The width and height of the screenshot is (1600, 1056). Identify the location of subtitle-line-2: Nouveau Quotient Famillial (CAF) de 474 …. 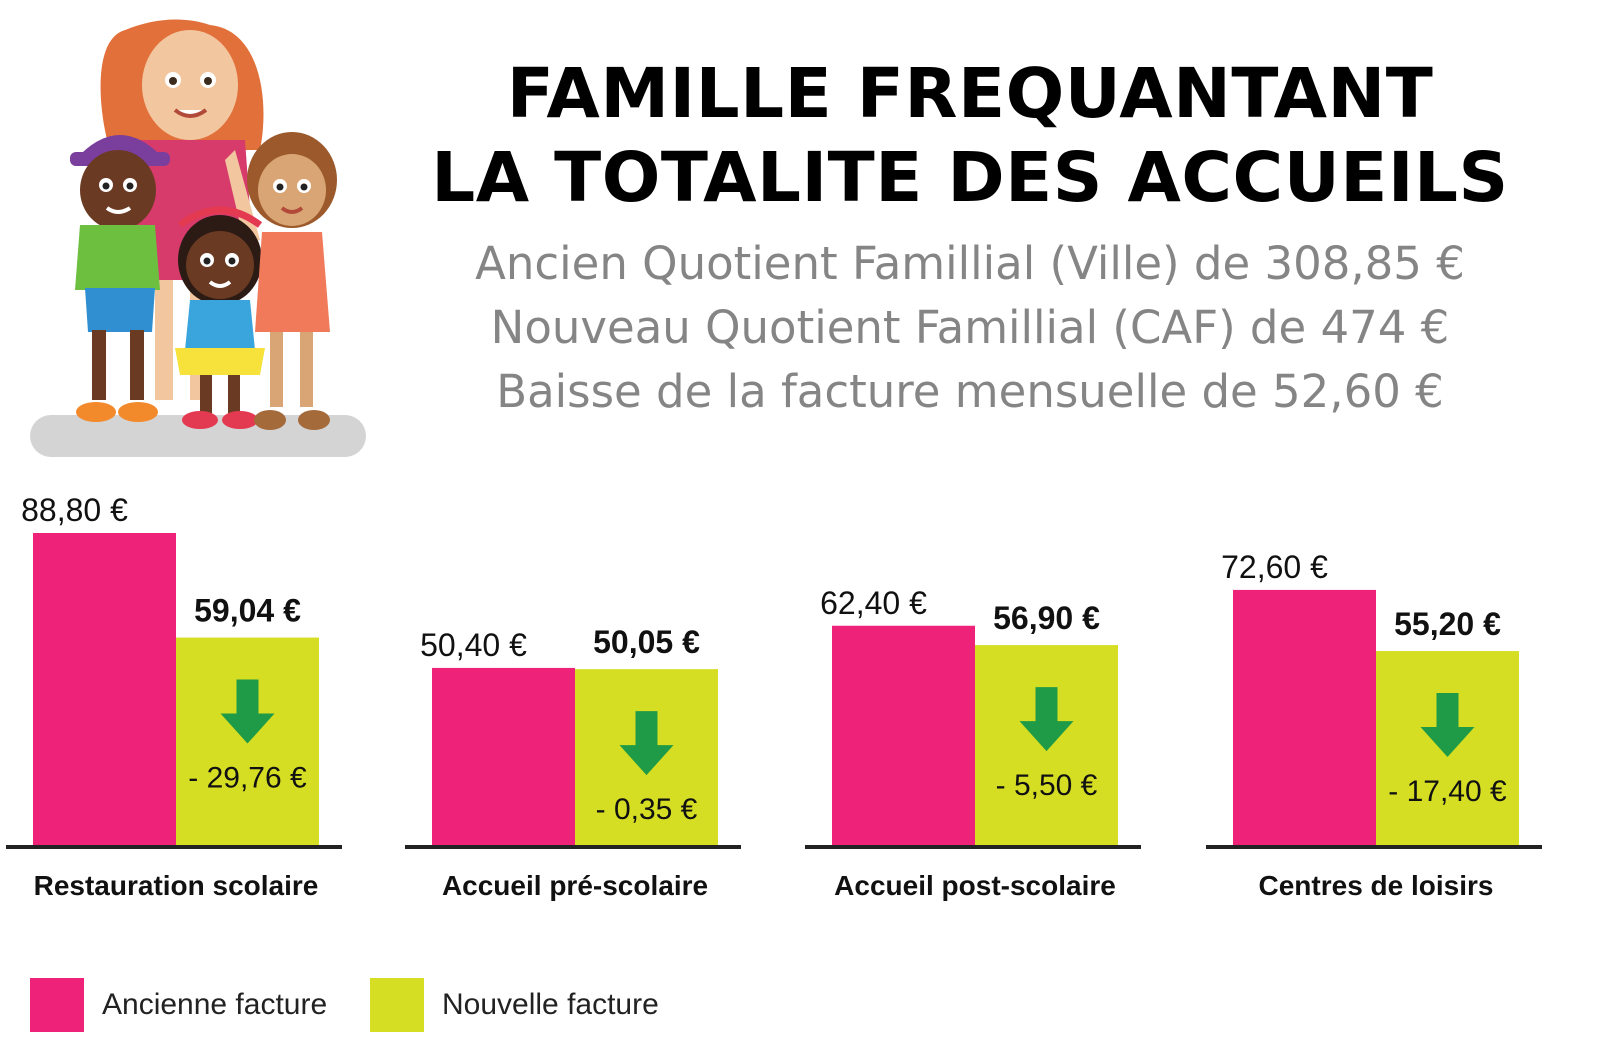
(970, 327).